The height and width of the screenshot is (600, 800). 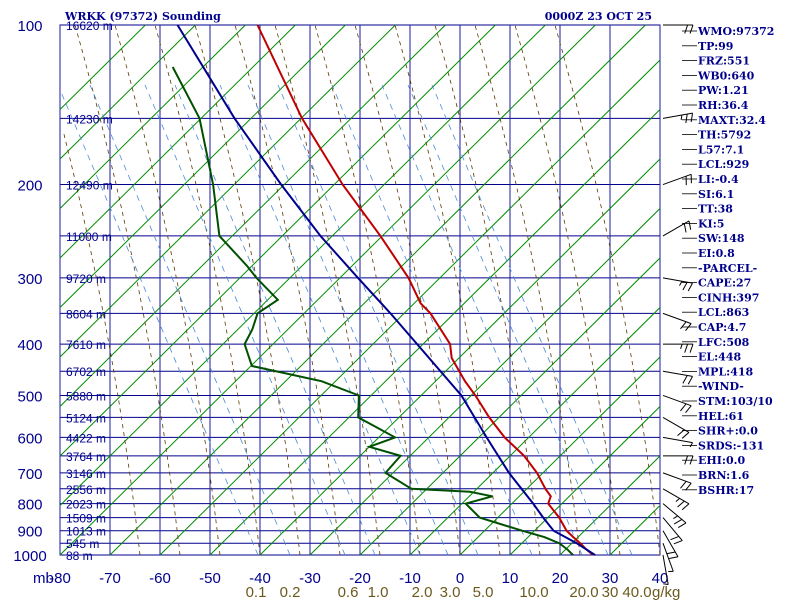 What do you see at coordinates (735, 401) in the screenshot?
I see `sounding-index: STM:103/10` at bounding box center [735, 401].